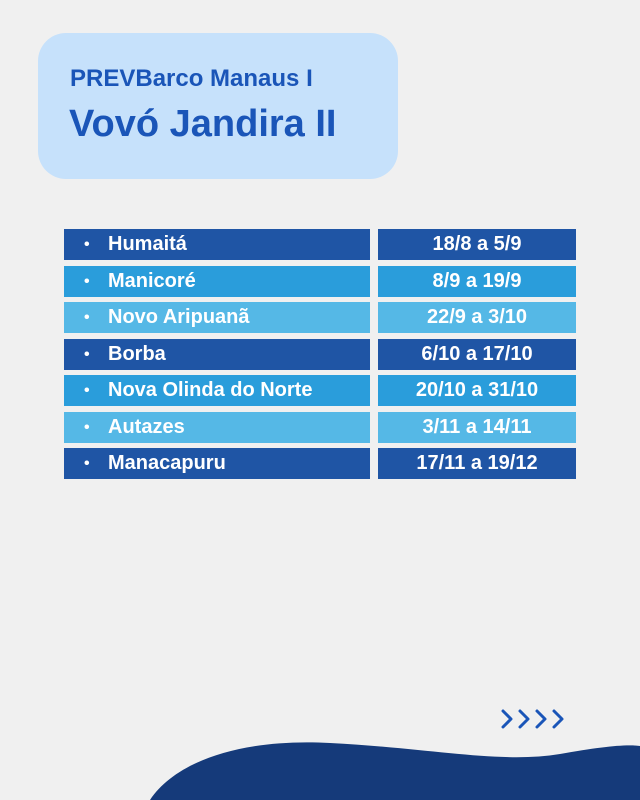  What do you see at coordinates (147, 244) in the screenshot?
I see `place-label: Humaitá` at bounding box center [147, 244].